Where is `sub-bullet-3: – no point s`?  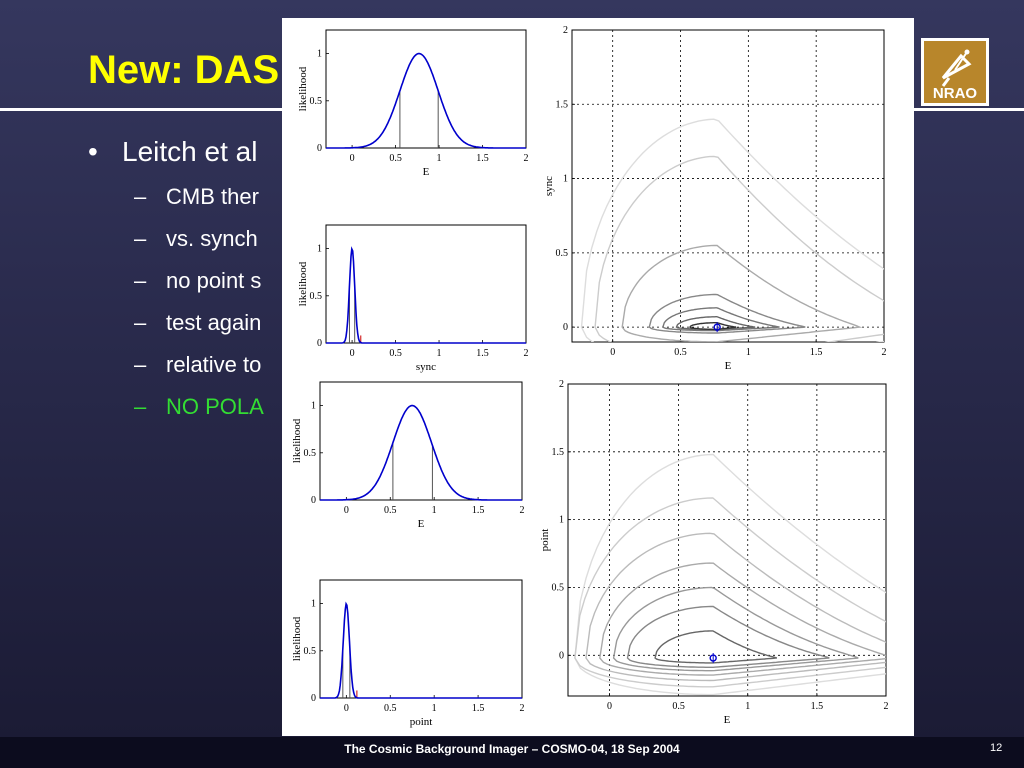 sub-bullet-3: – no point s is located at coordinates (198, 280).